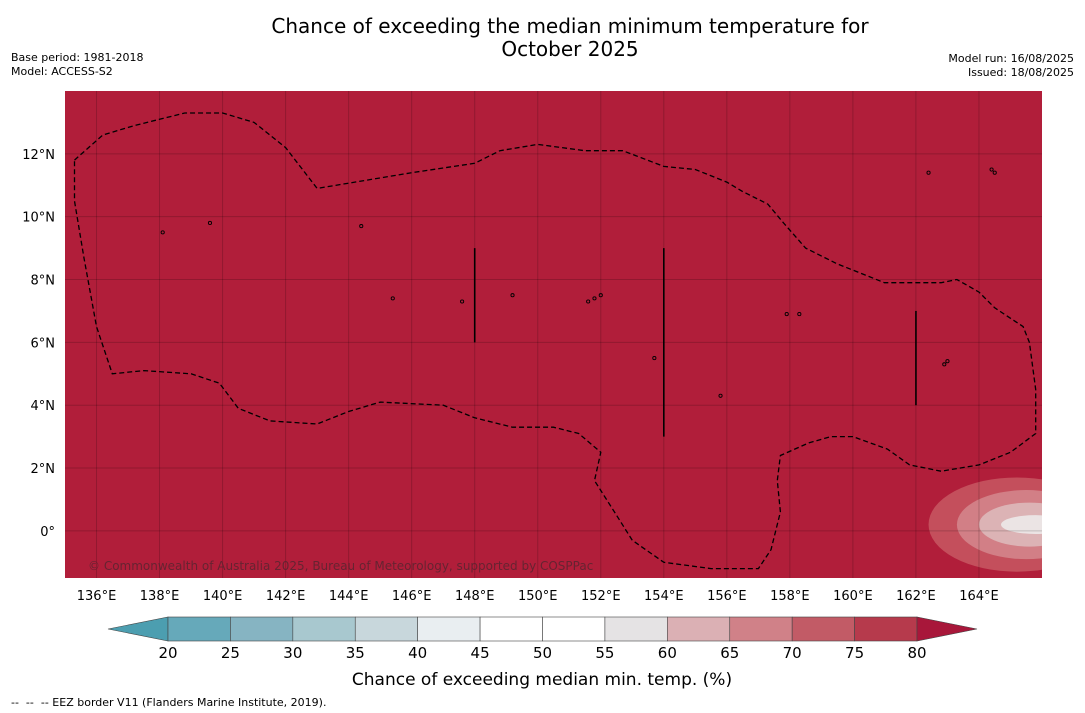  I want to click on colorbar-tick-label: 30, so click(292, 653).